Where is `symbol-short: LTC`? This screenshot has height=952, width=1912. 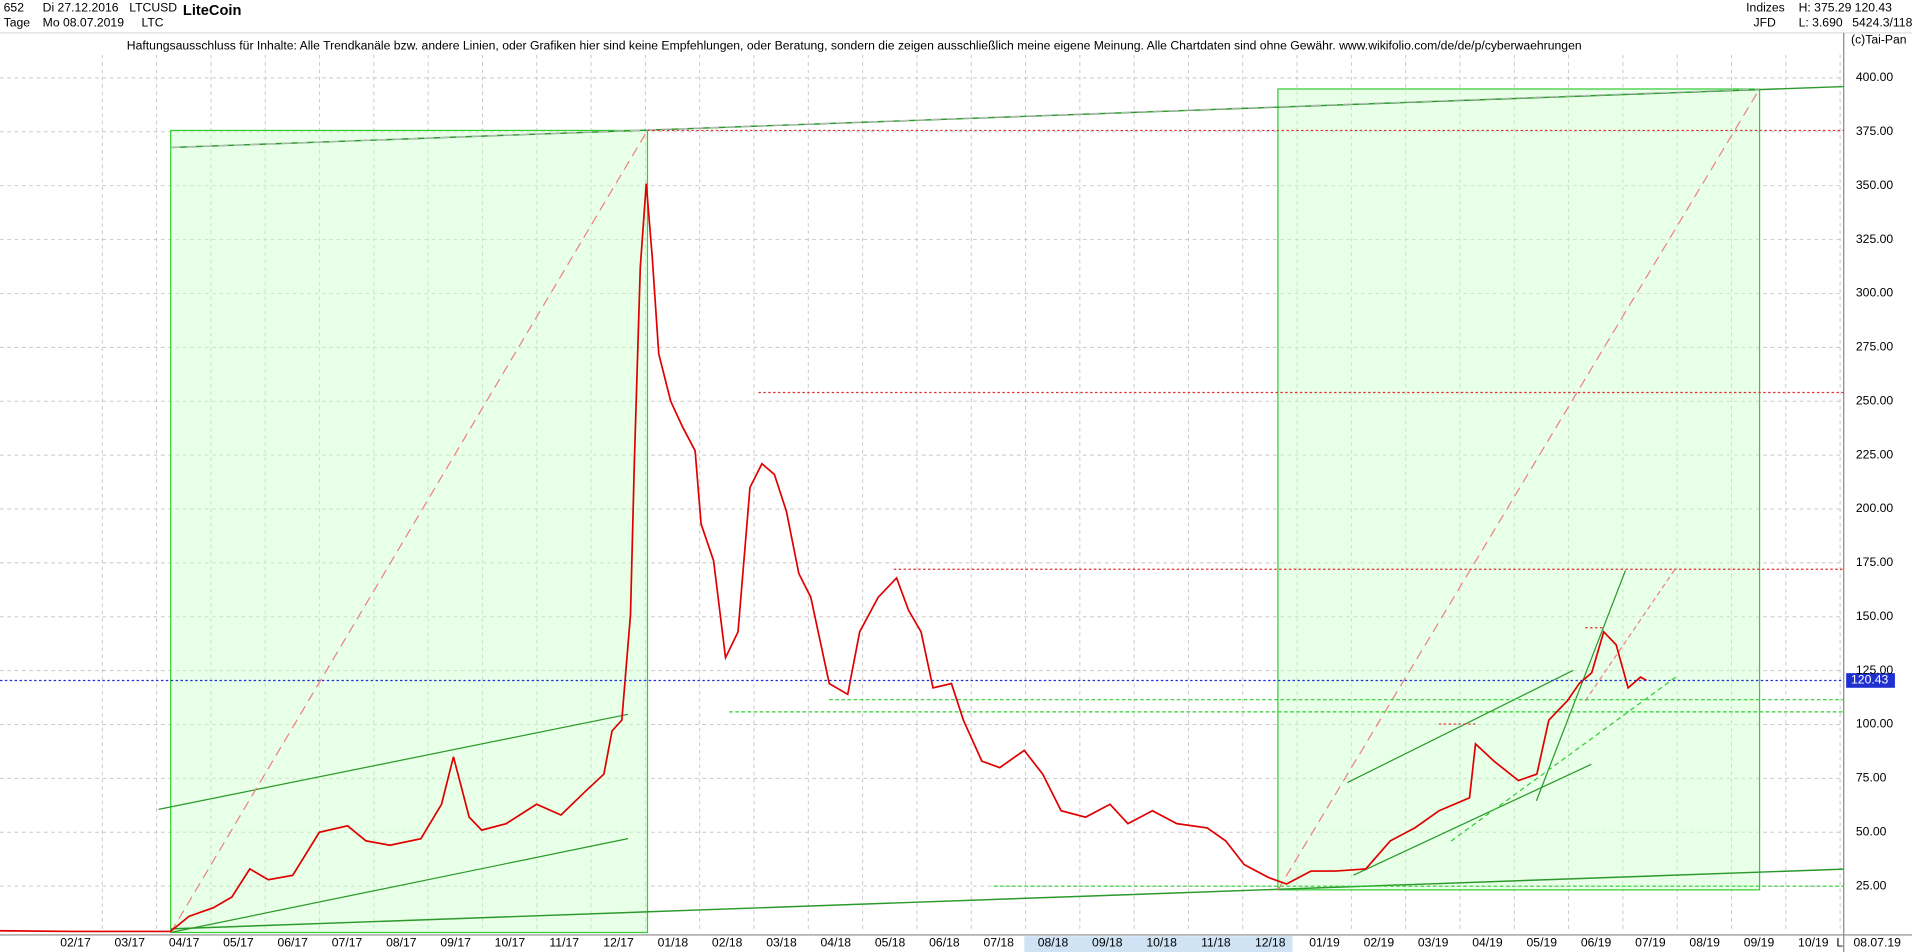 symbol-short: LTC is located at coordinates (152, 22).